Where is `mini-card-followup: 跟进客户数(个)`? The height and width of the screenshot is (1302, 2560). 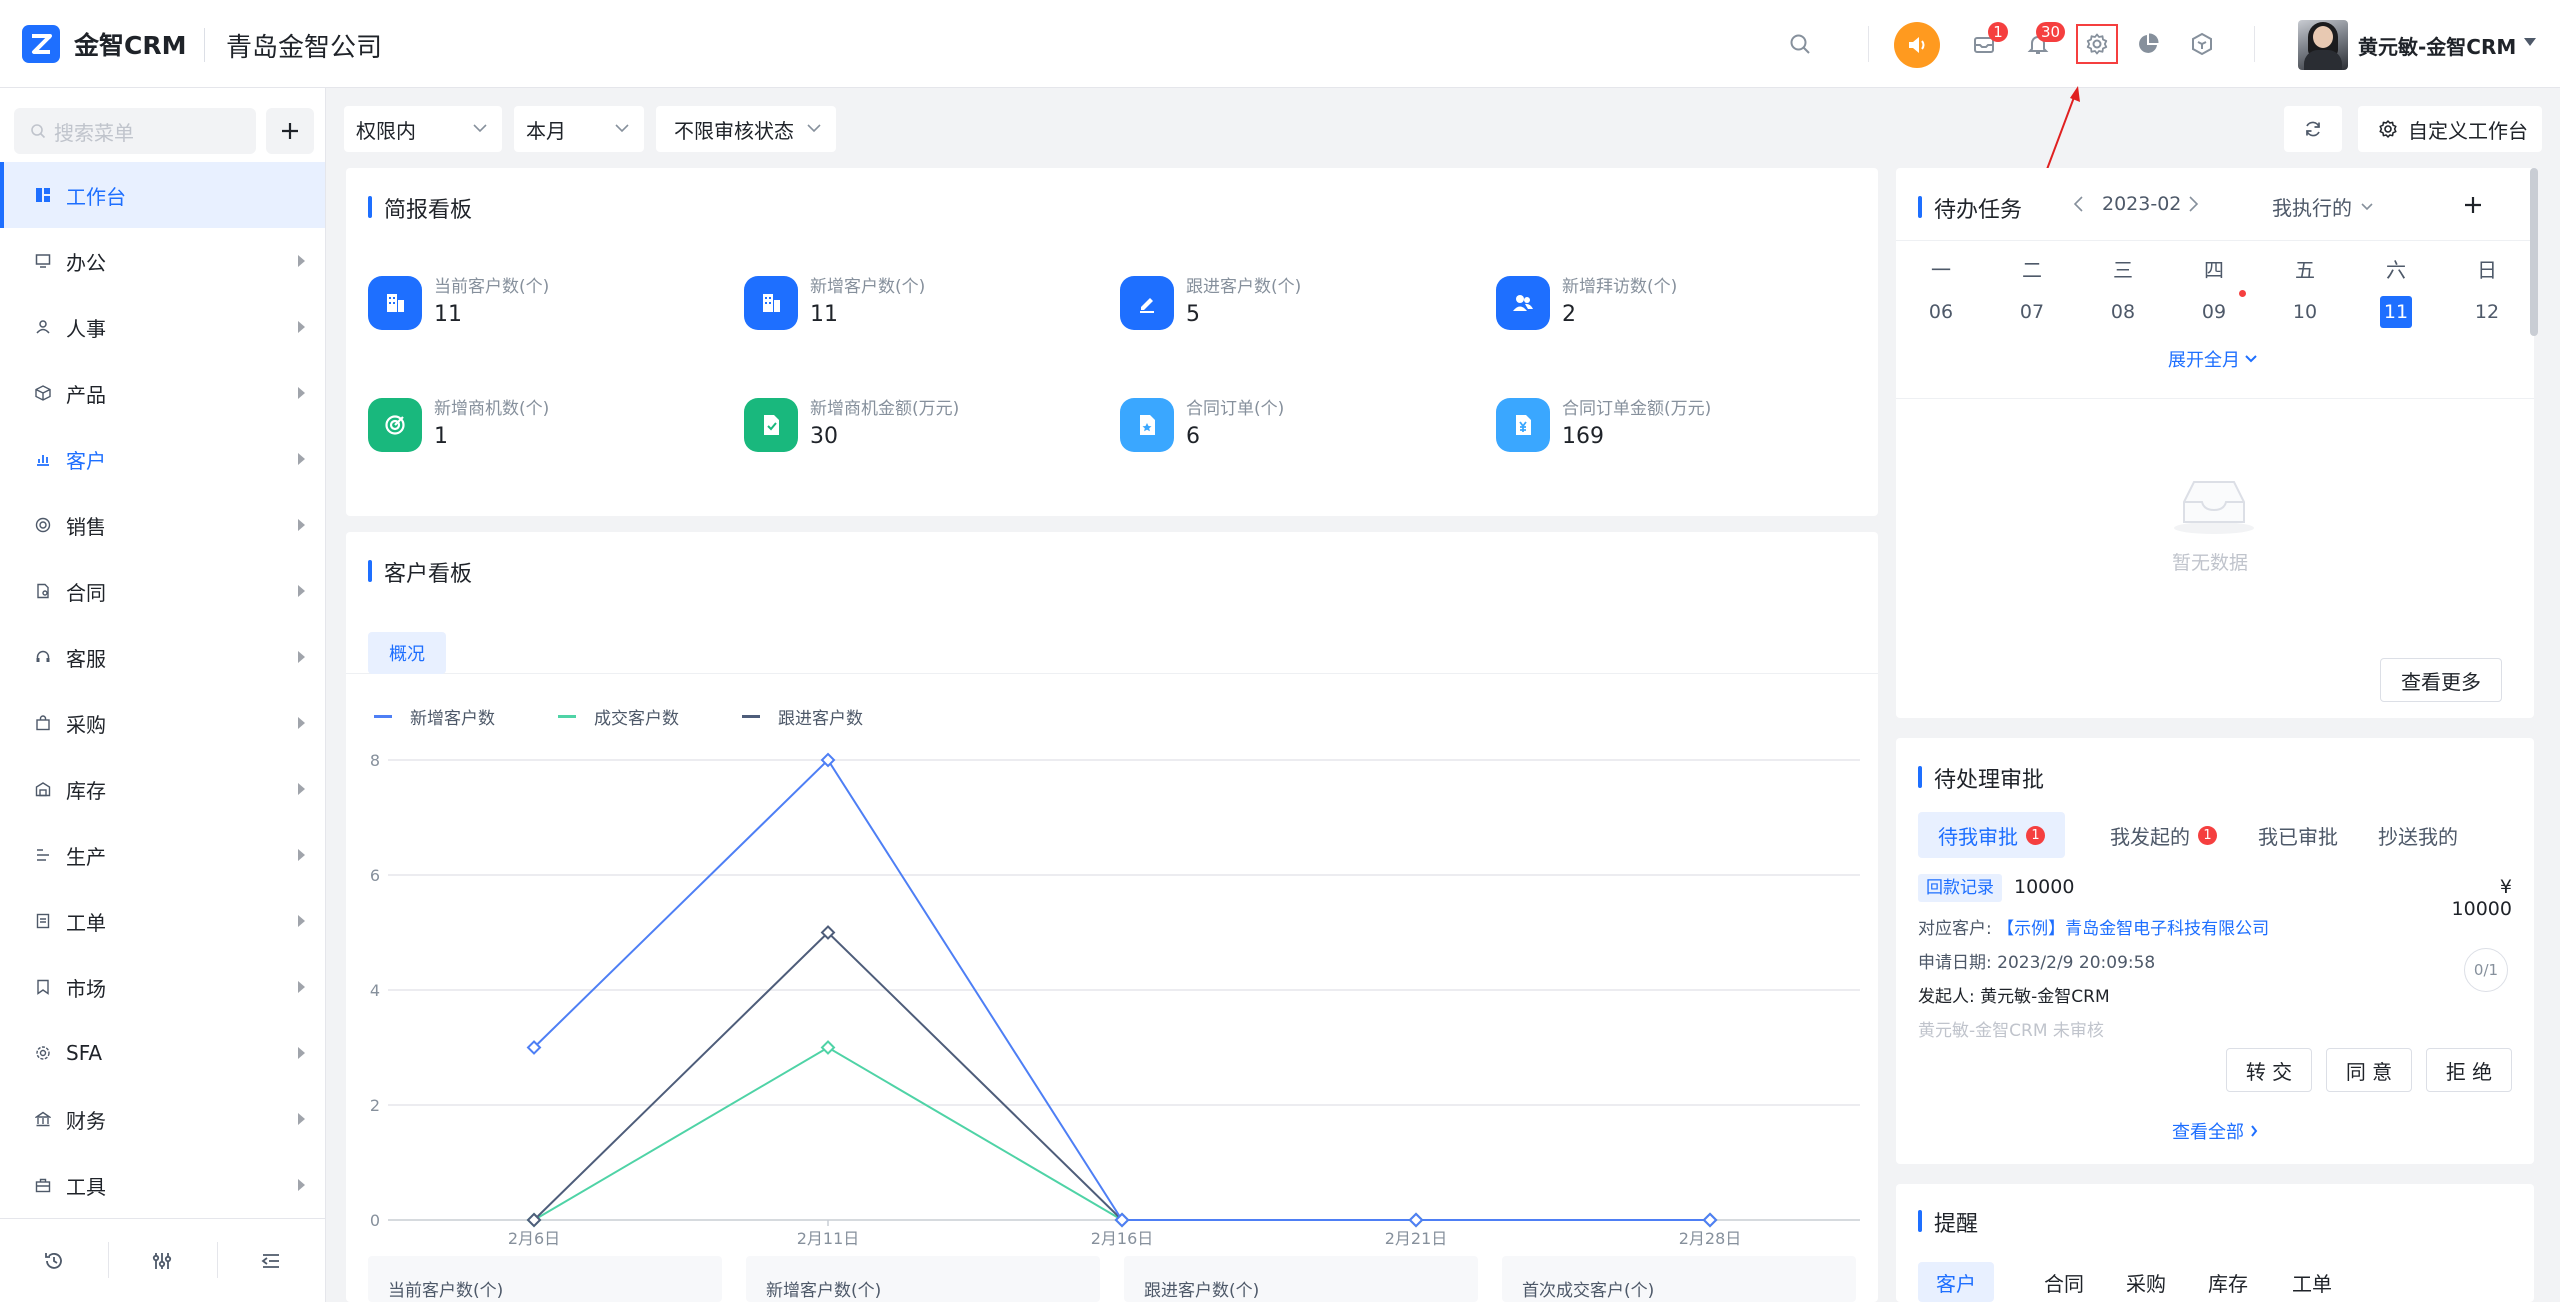
mini-card-followup: 跟进客户数(个) is located at coordinates (1301, 1279).